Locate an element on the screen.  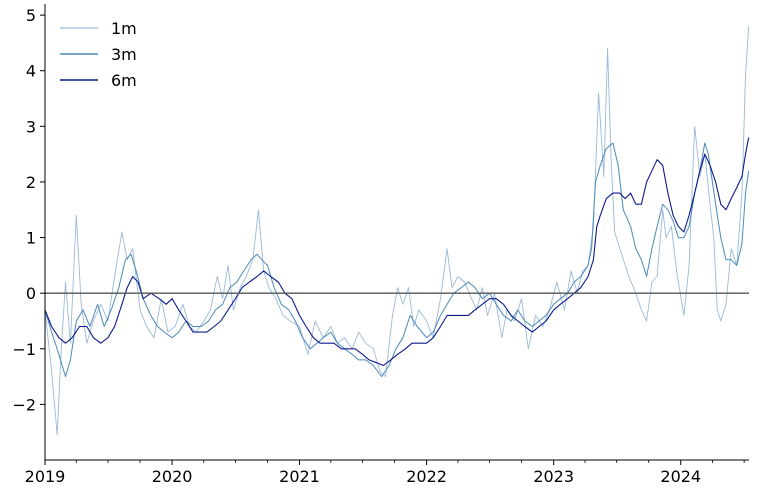
legend-label-6m: 6m is located at coordinates (124, 80).